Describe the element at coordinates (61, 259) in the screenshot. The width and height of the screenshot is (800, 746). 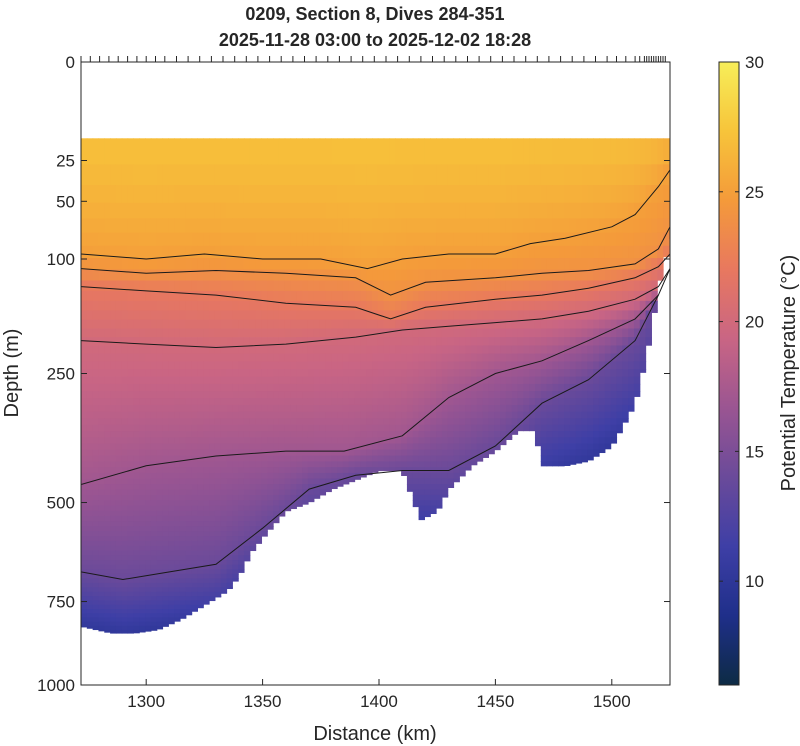
I see `y-tick-label: 100` at that location.